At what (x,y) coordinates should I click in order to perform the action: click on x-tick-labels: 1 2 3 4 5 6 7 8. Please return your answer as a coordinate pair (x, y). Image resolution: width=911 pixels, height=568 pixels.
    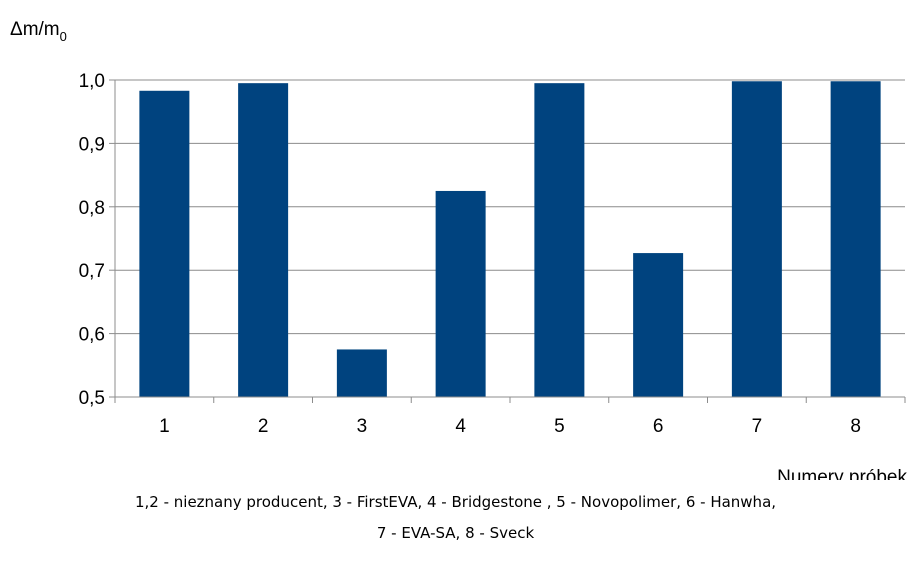
    Looking at the image, I should click on (510, 426).